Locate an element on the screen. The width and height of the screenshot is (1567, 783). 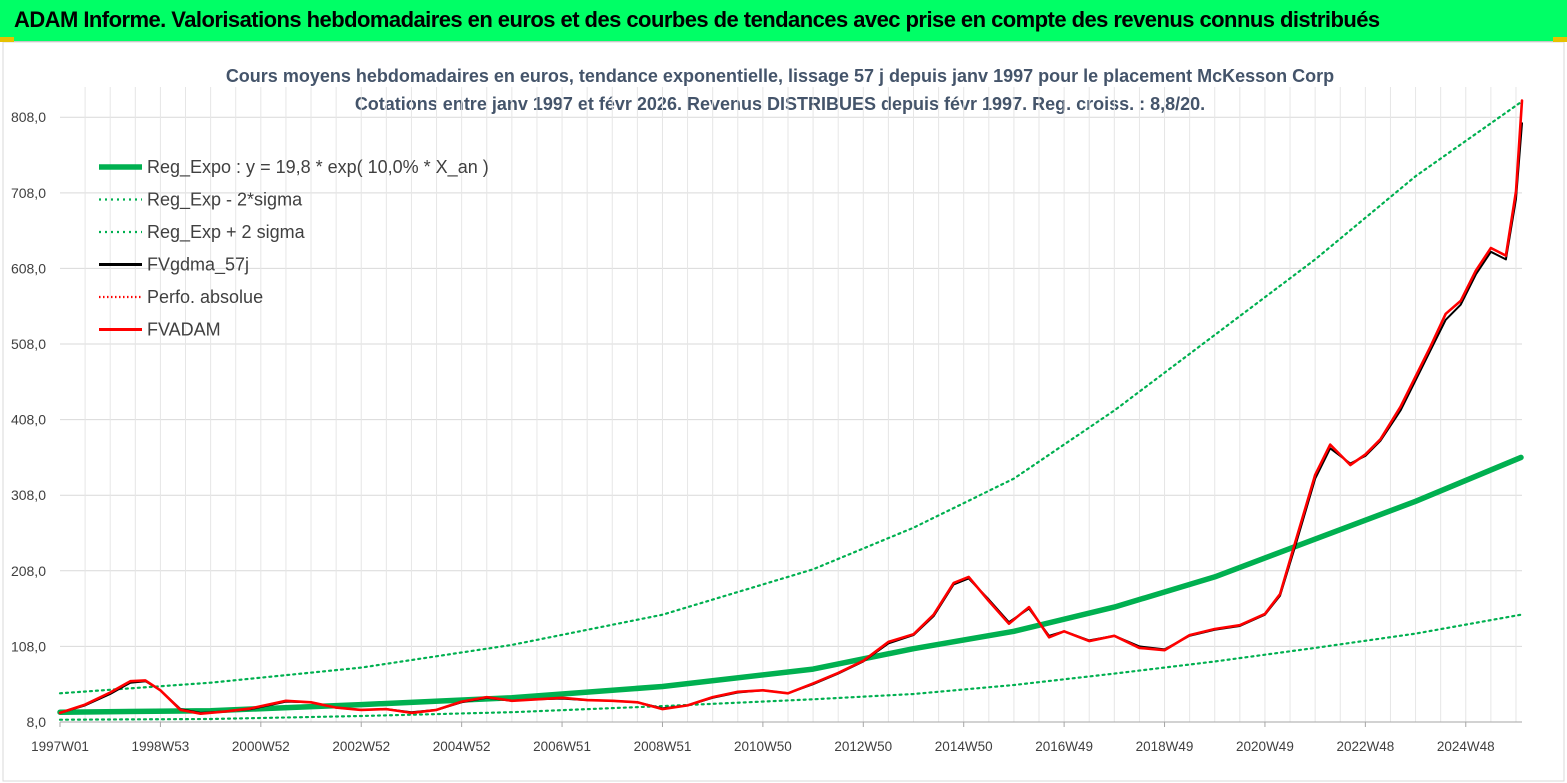
corner-mark-left is located at coordinates (7, 39).